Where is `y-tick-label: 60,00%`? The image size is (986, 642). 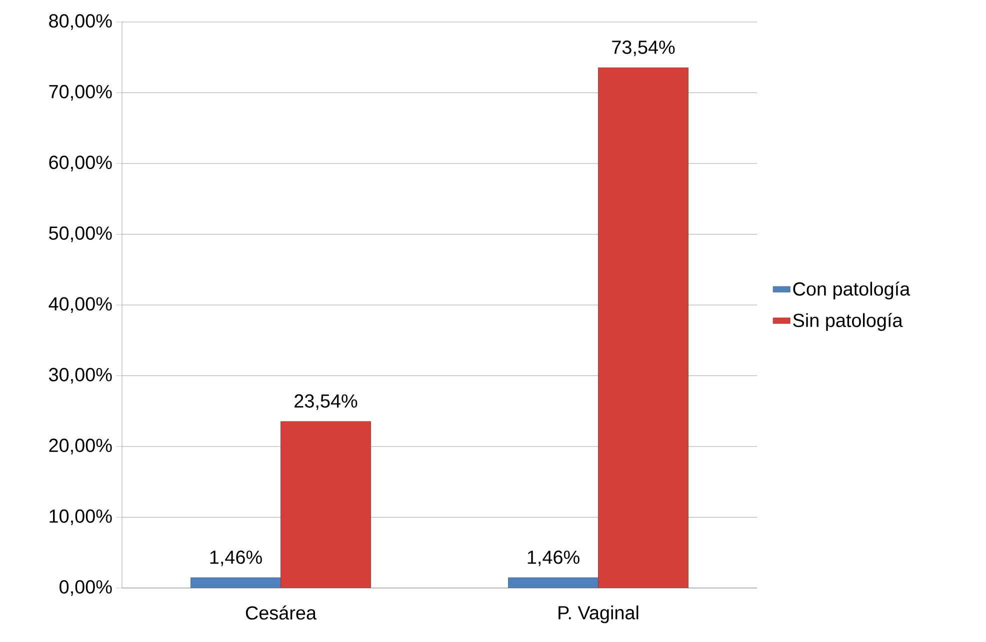 y-tick-label: 60,00% is located at coordinates (80, 164).